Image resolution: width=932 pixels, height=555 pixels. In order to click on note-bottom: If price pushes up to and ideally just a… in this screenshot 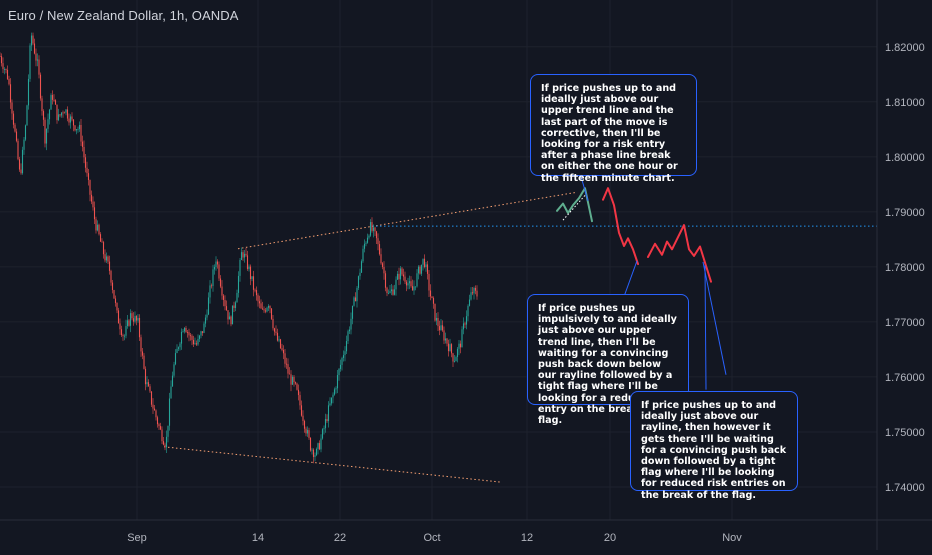, I will do `click(714, 446)`.